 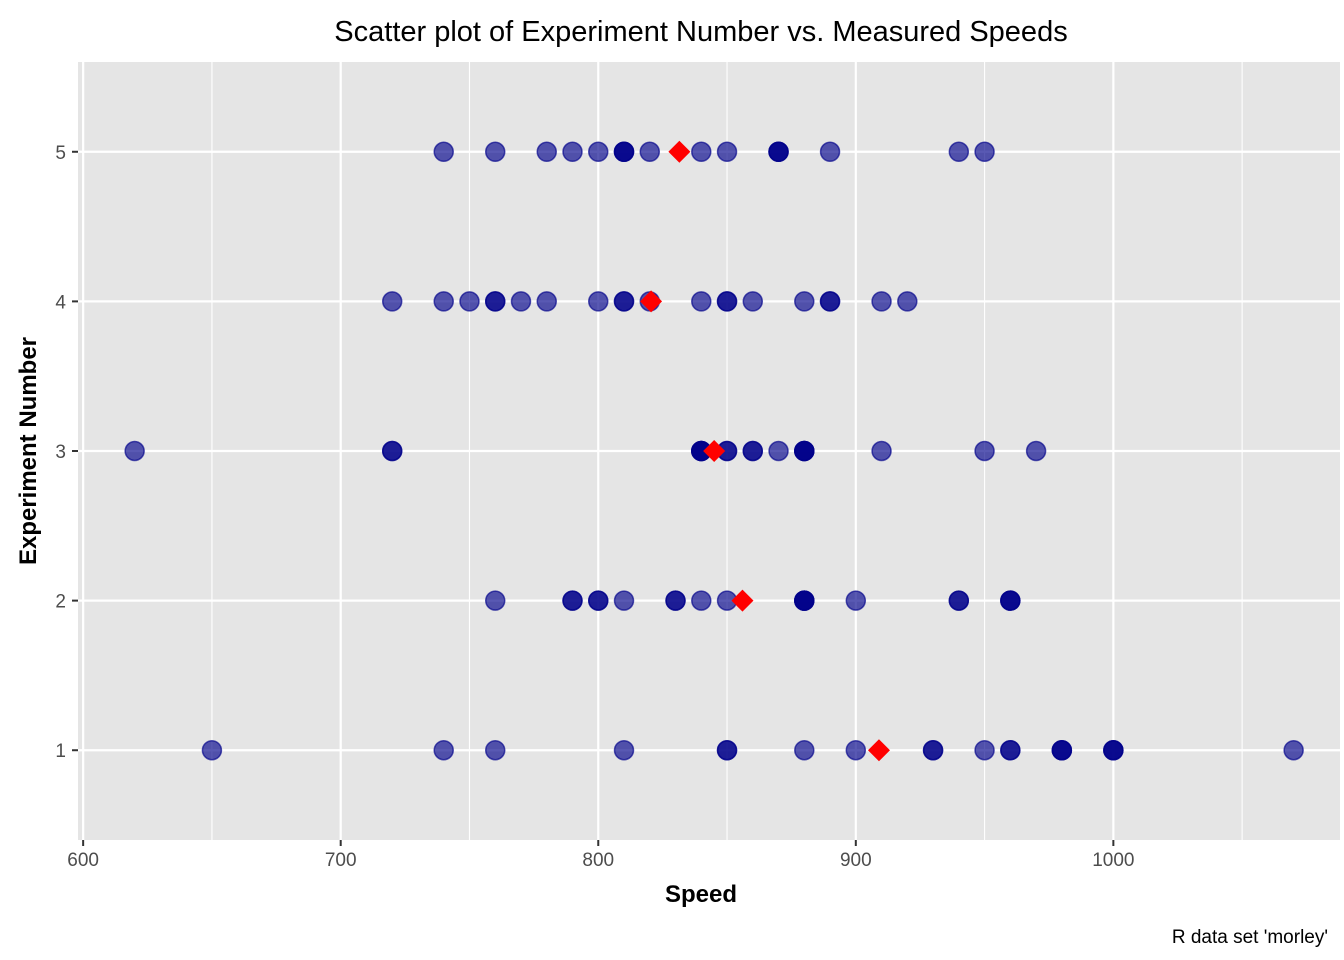 What do you see at coordinates (60, 153) in the screenshot?
I see `y-tick-label: 5` at bounding box center [60, 153].